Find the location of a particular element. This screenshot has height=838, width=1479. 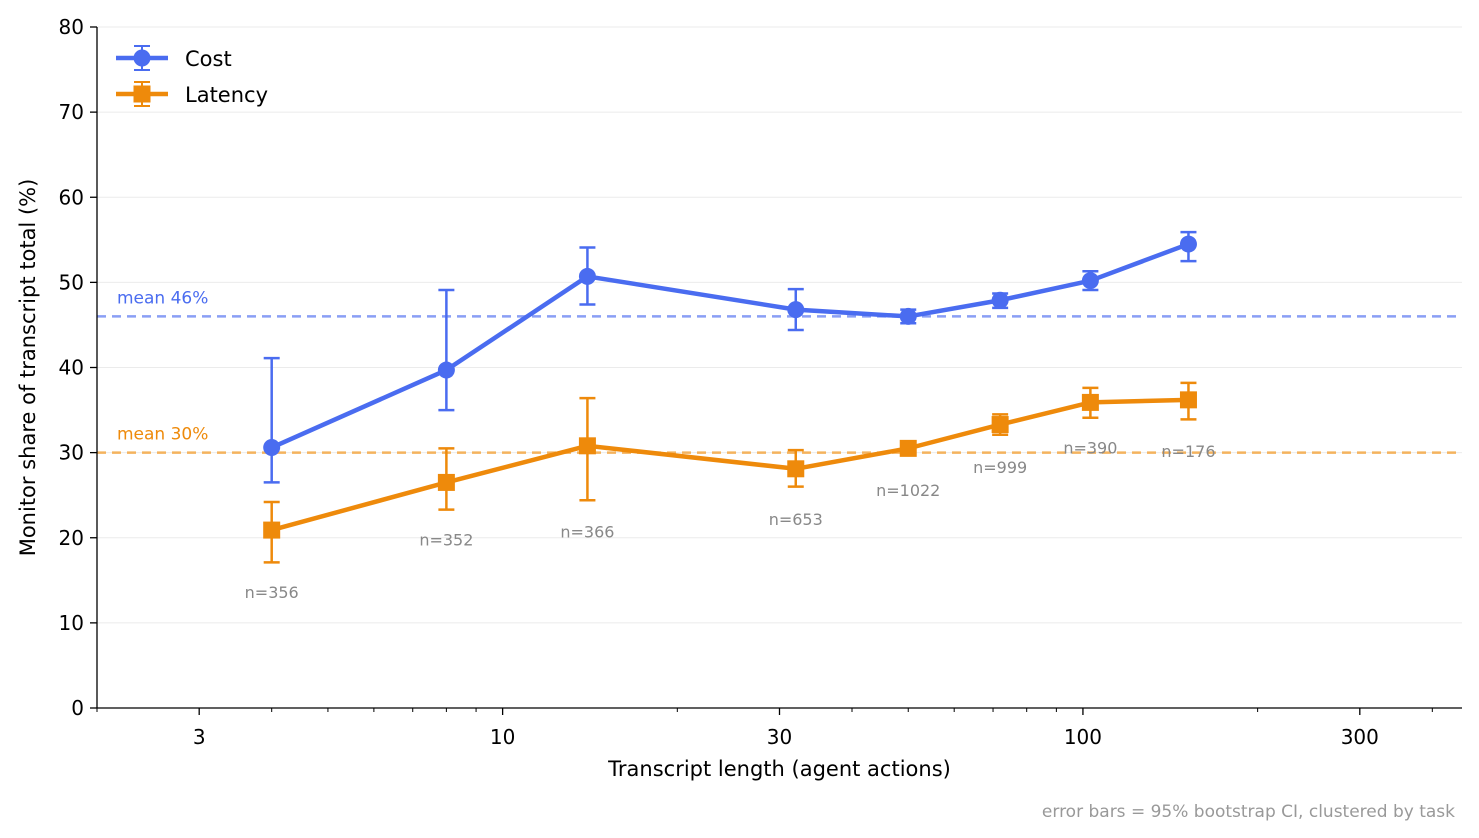

series-latency is located at coordinates (730, 472).